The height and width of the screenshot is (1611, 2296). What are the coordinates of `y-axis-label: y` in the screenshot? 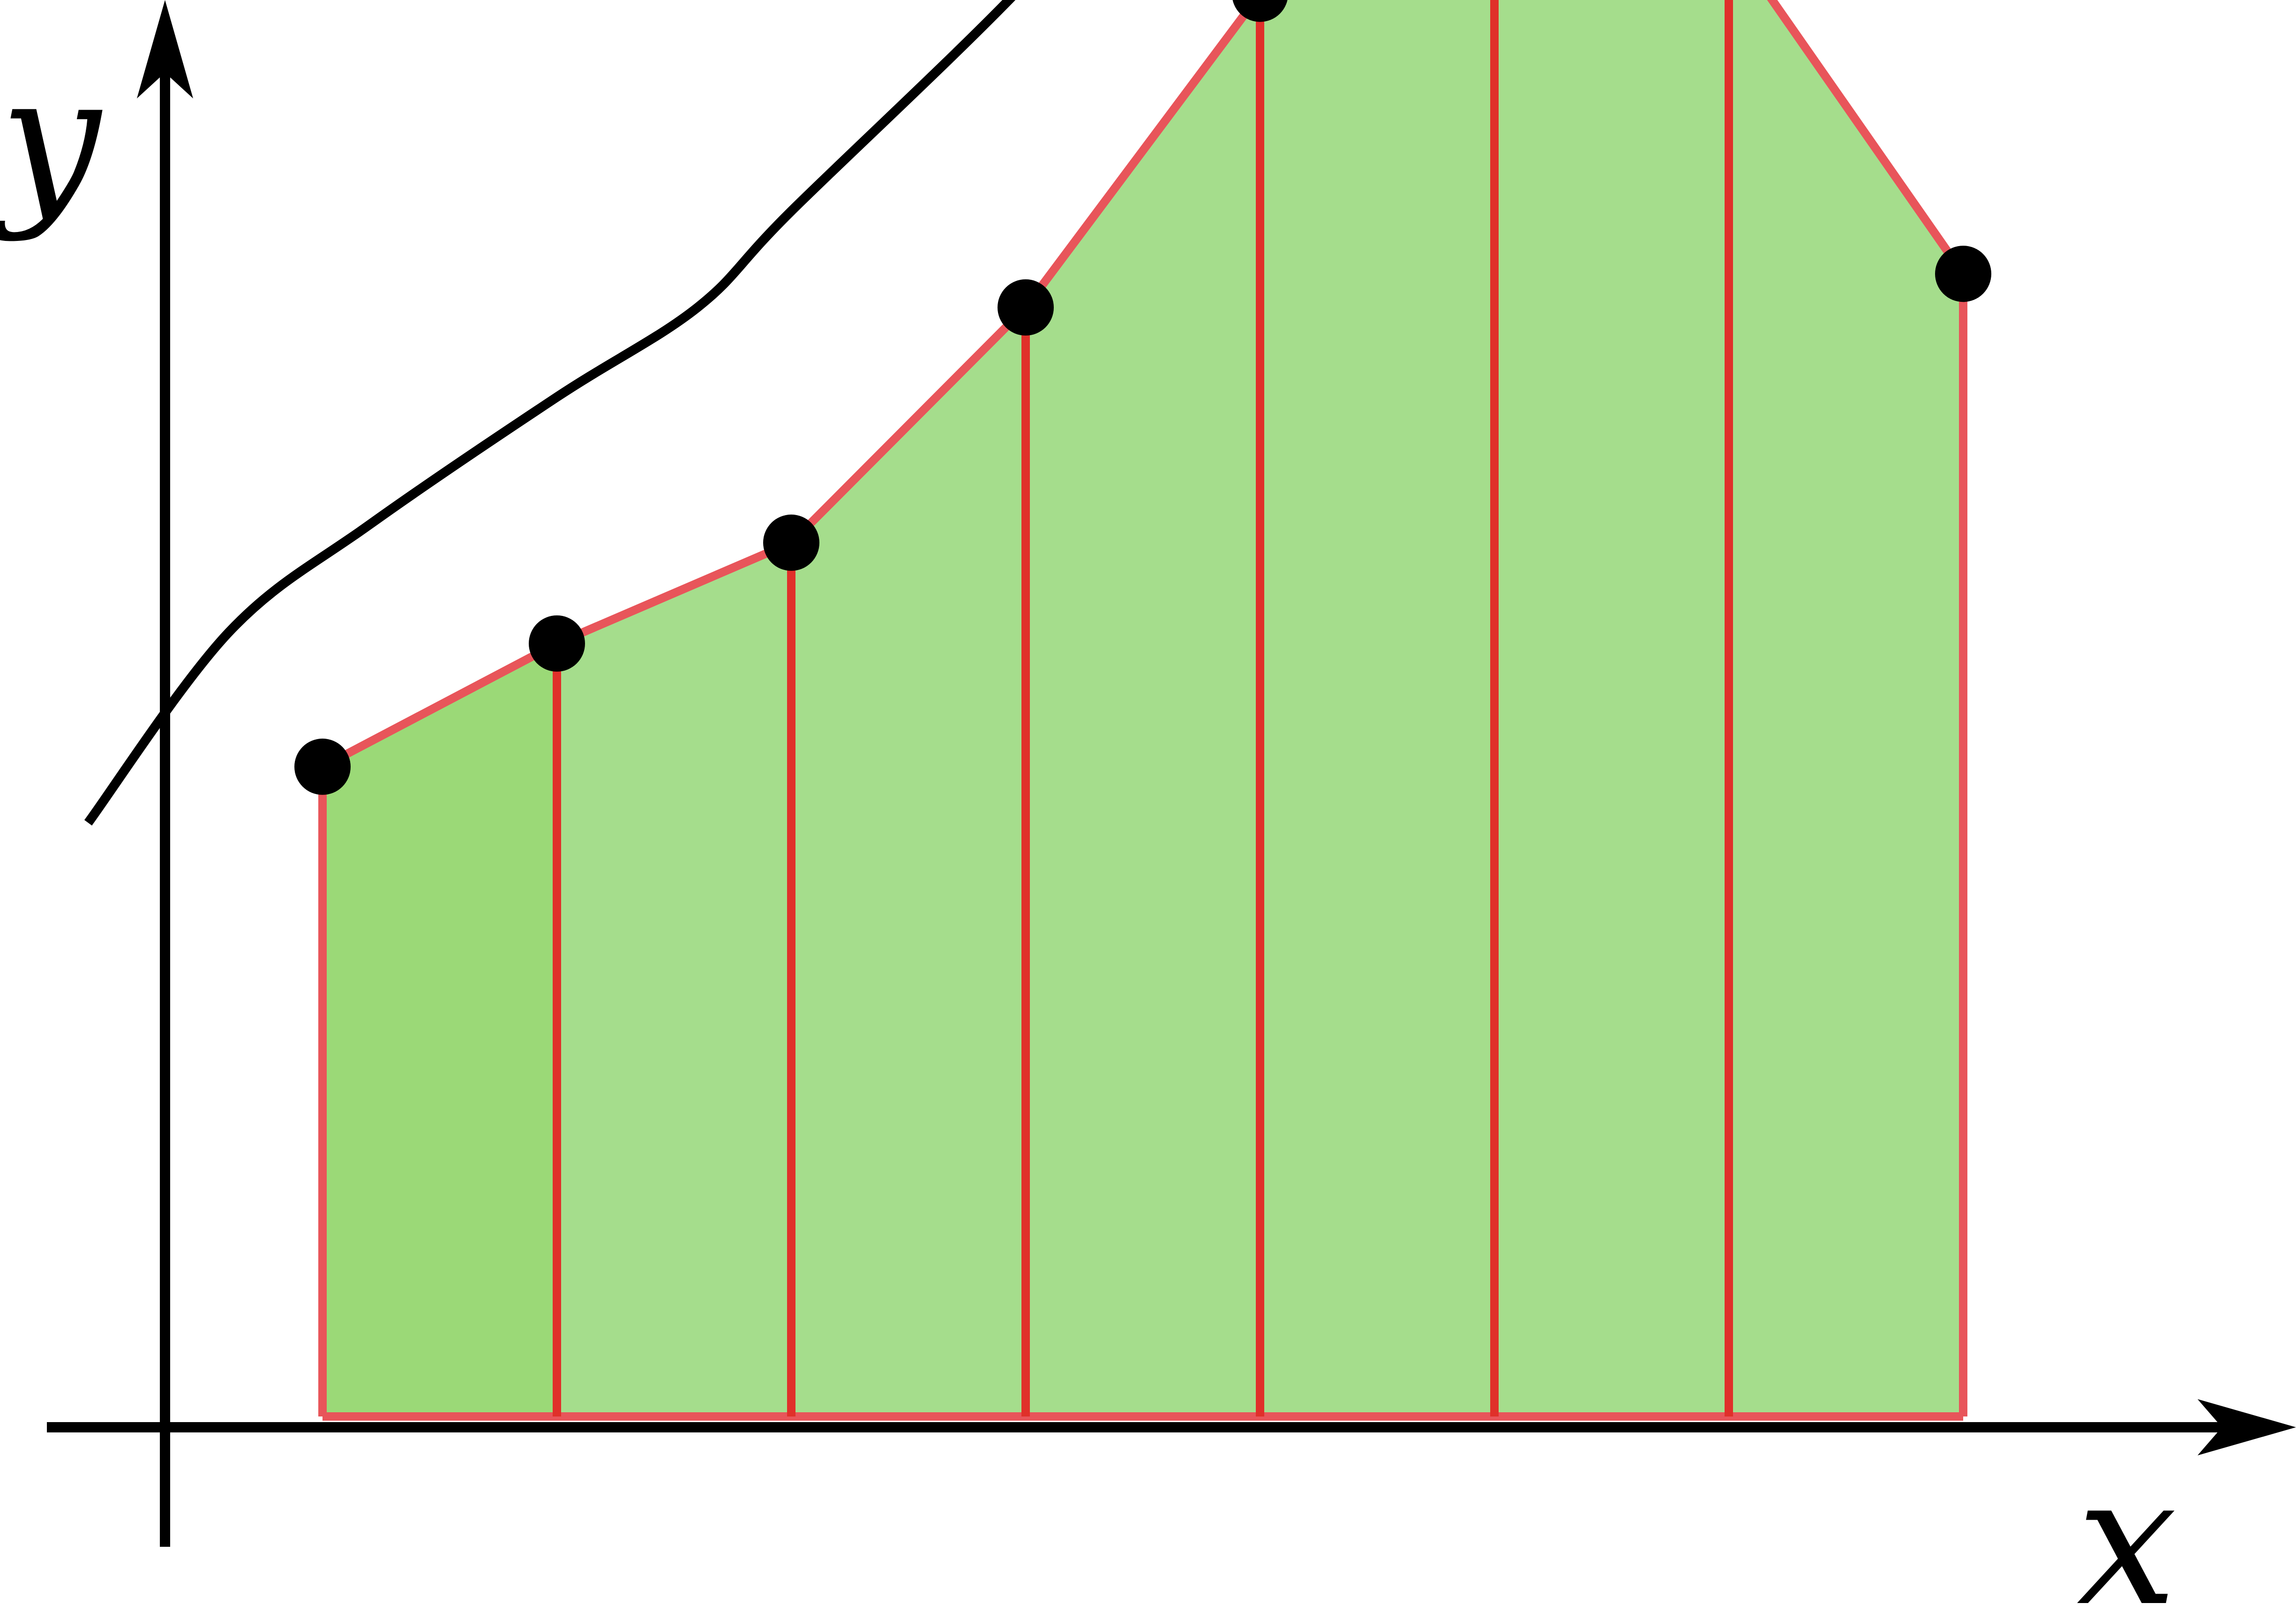 It's located at (51, 140).